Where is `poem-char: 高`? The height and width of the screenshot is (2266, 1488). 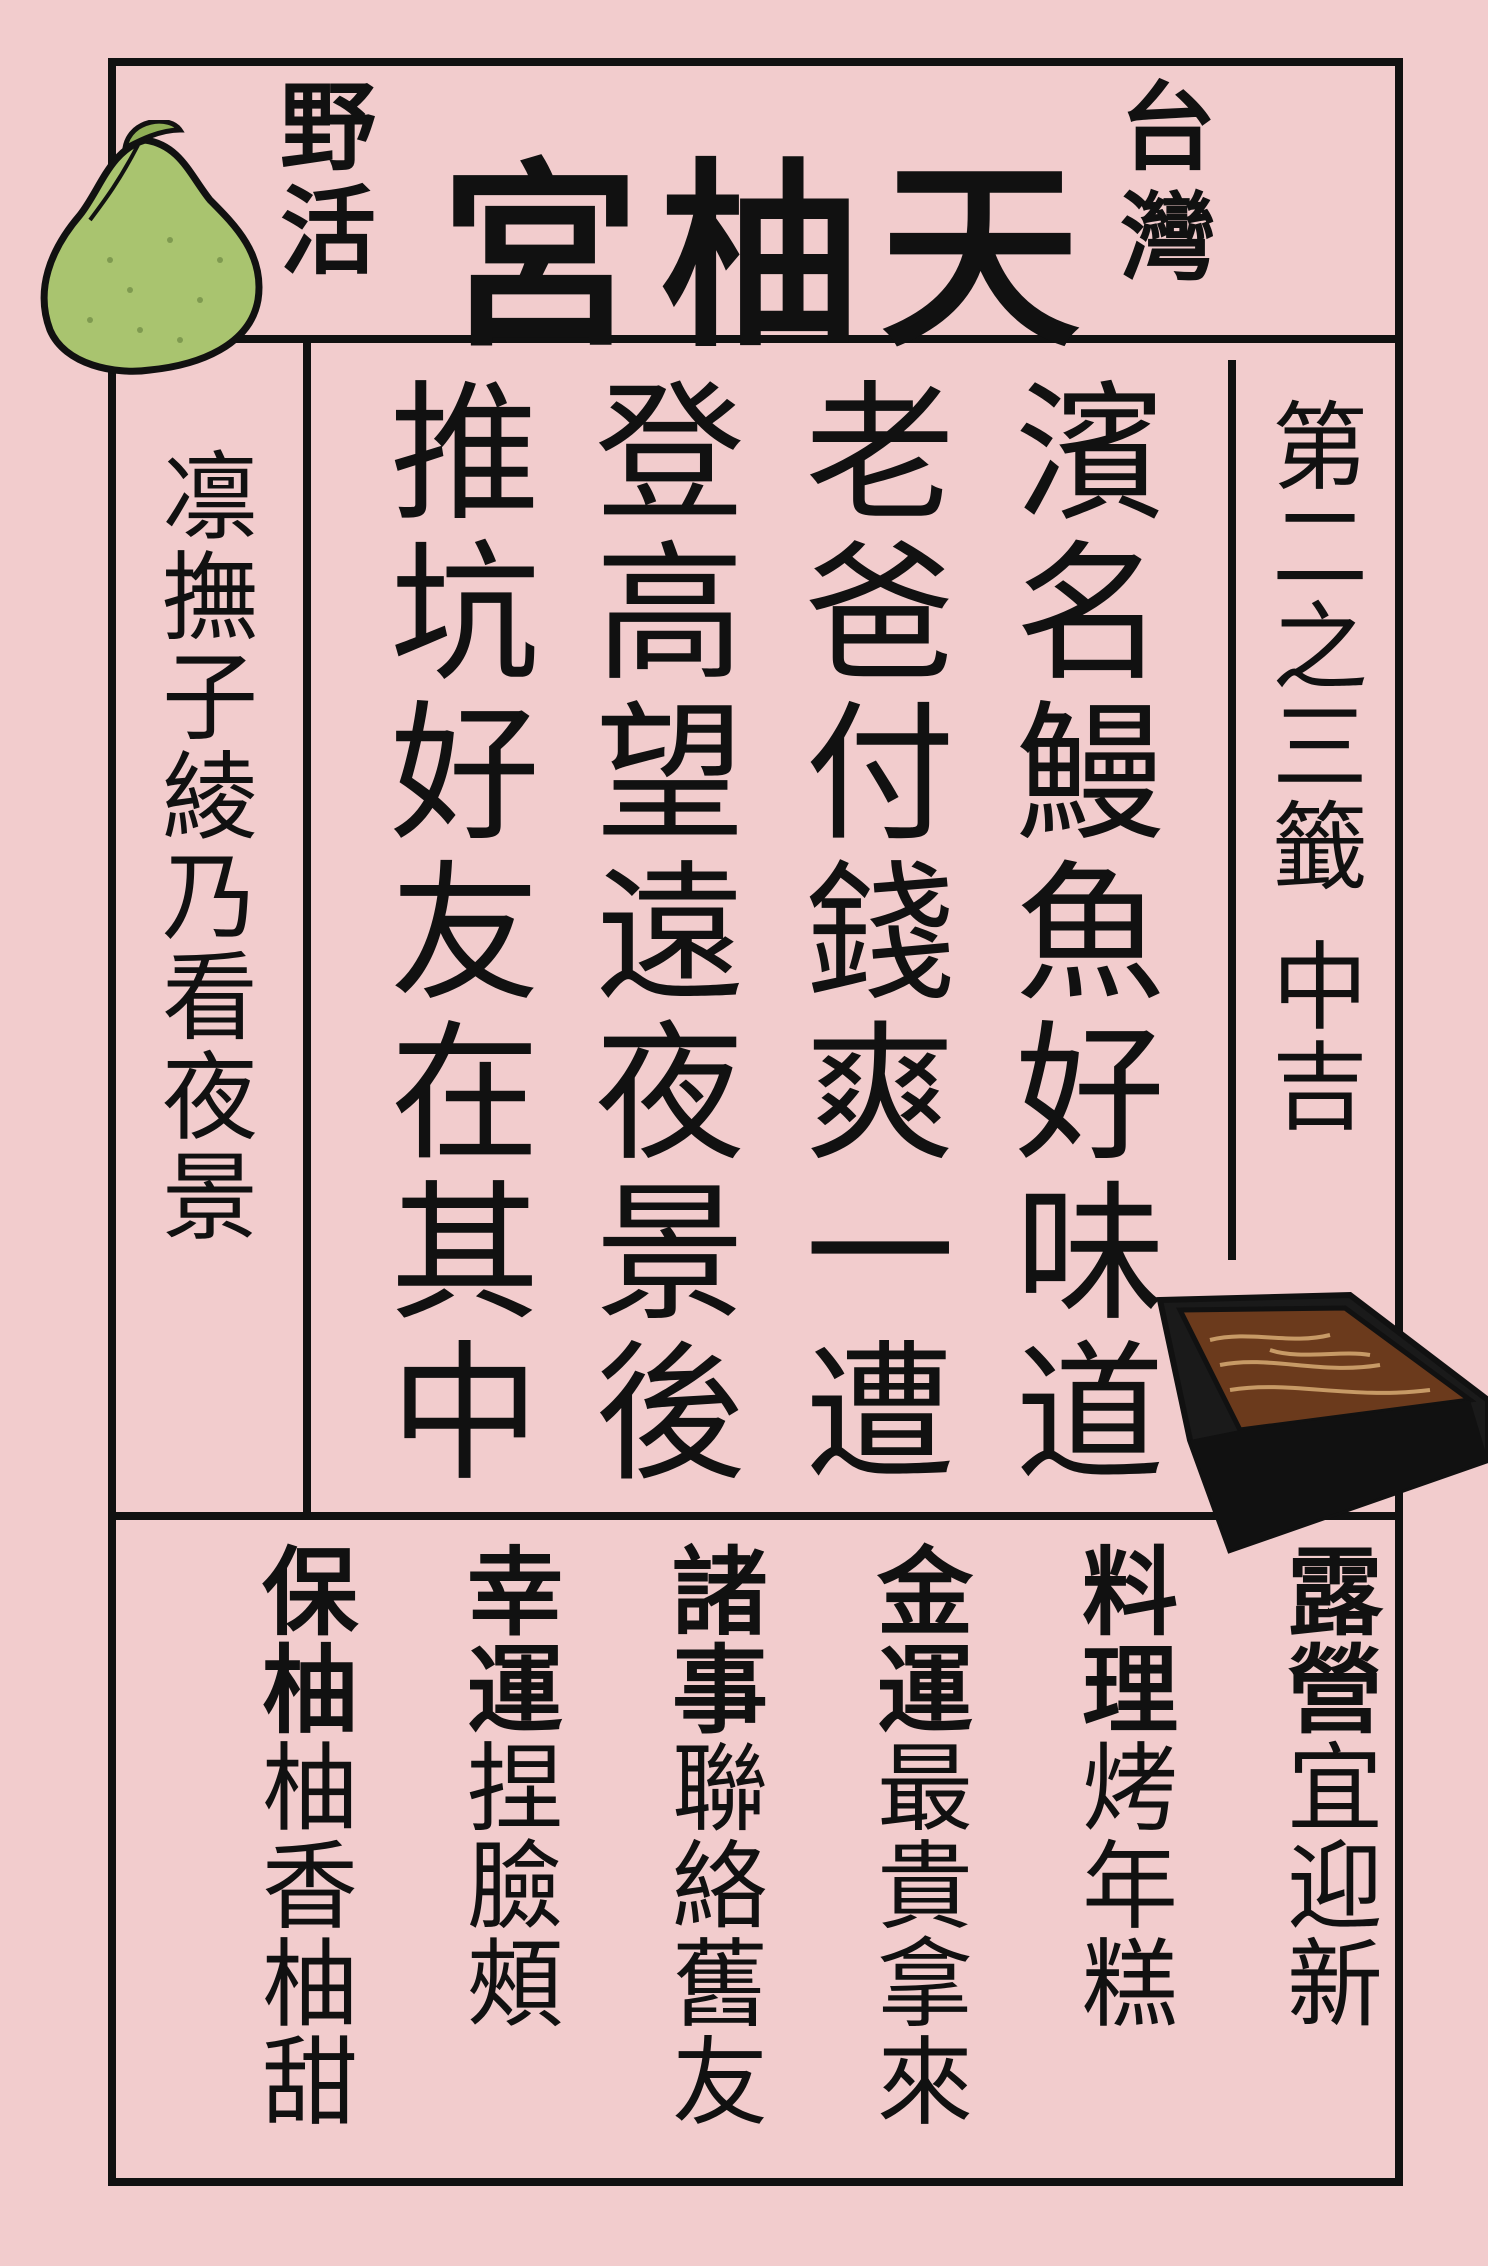 poem-char: 高 is located at coordinates (669, 615).